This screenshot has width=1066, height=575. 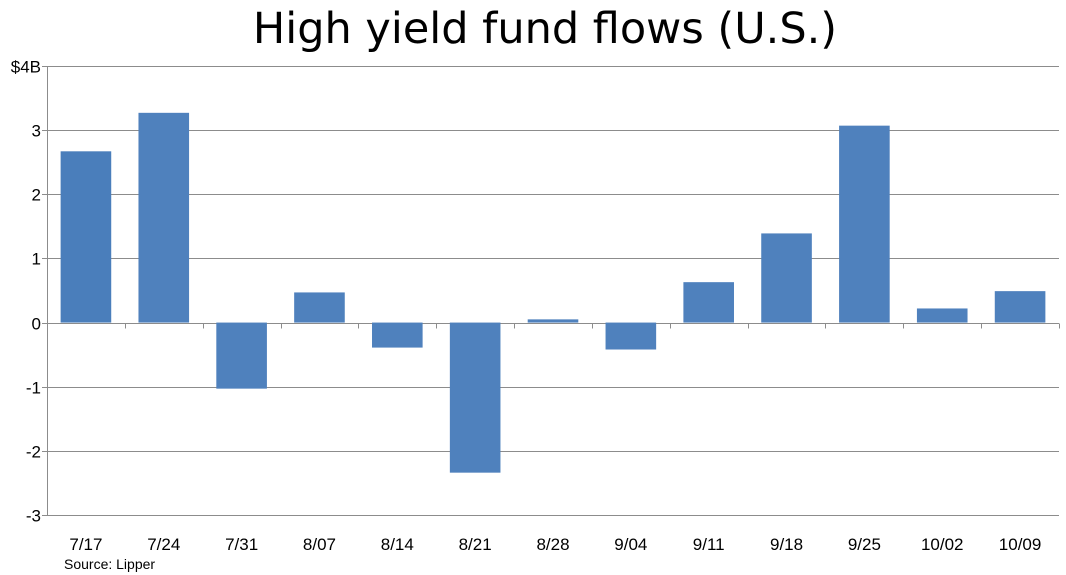 What do you see at coordinates (397, 544) in the screenshot?
I see `x-tick-label: 8/14` at bounding box center [397, 544].